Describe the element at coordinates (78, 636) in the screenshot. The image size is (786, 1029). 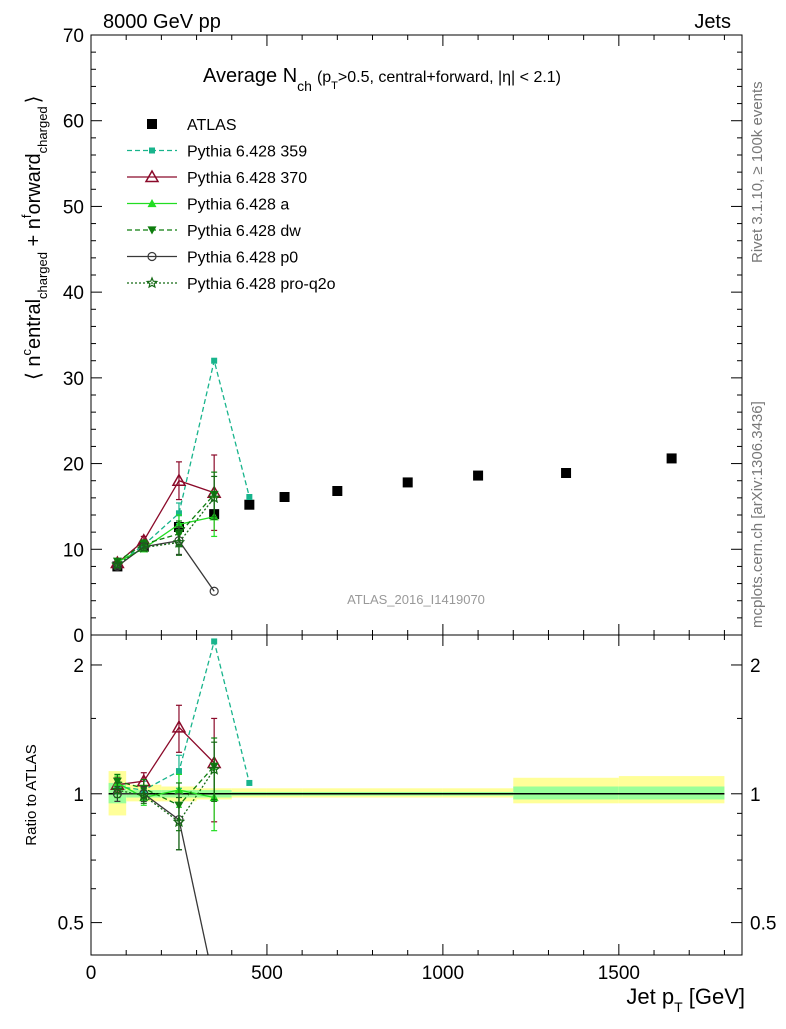
I see `y-tick-label: 0` at that location.